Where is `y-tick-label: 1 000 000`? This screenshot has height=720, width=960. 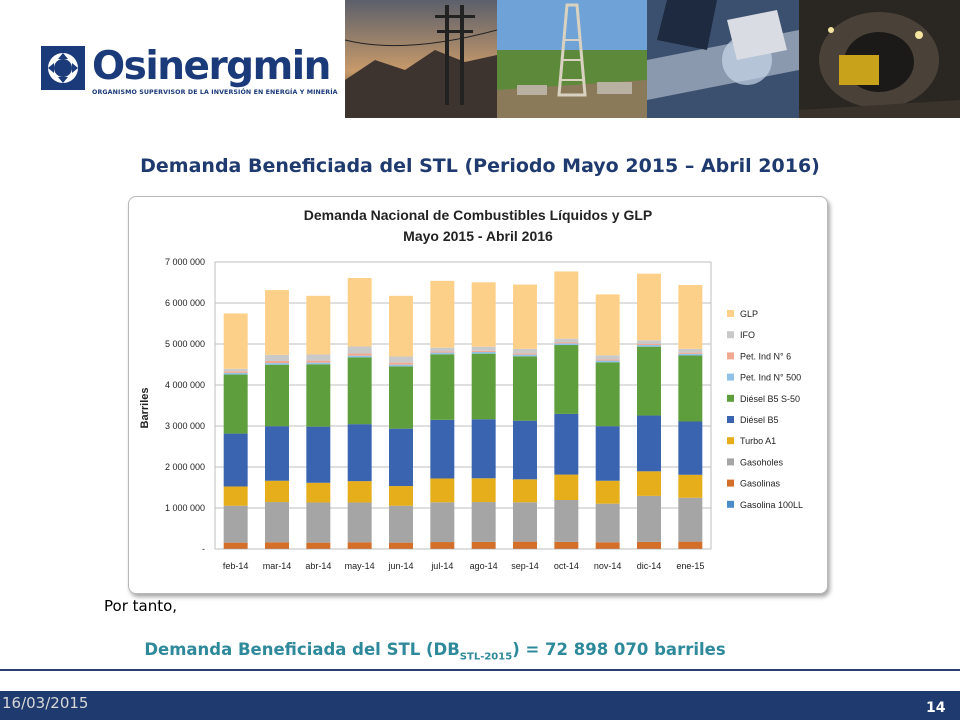 y-tick-label: 1 000 000 is located at coordinates (185, 508).